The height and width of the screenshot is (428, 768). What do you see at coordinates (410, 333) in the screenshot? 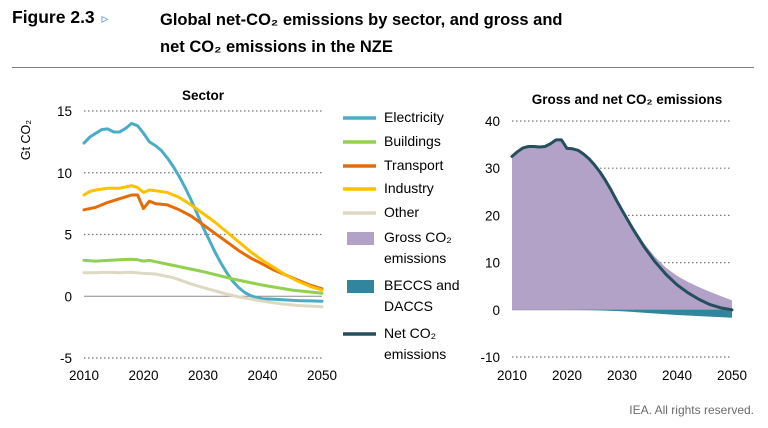
I see `legend-label-net-co: Net CO₂` at bounding box center [410, 333].